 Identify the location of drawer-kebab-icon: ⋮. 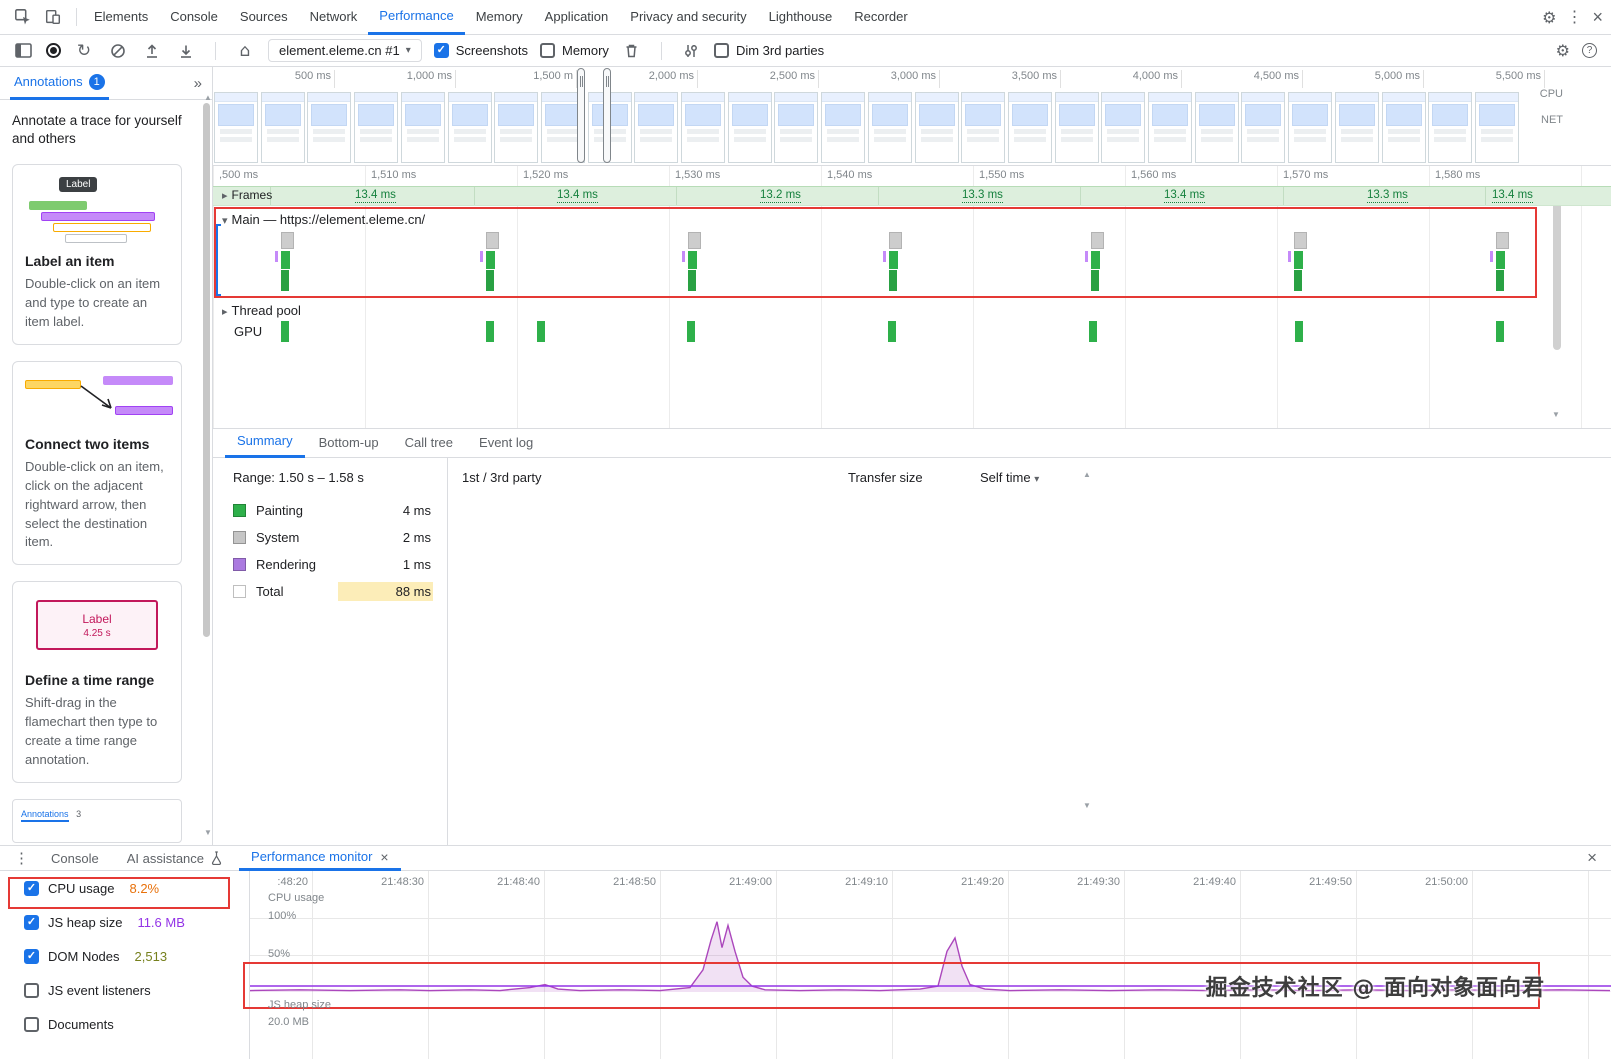
(21, 858).